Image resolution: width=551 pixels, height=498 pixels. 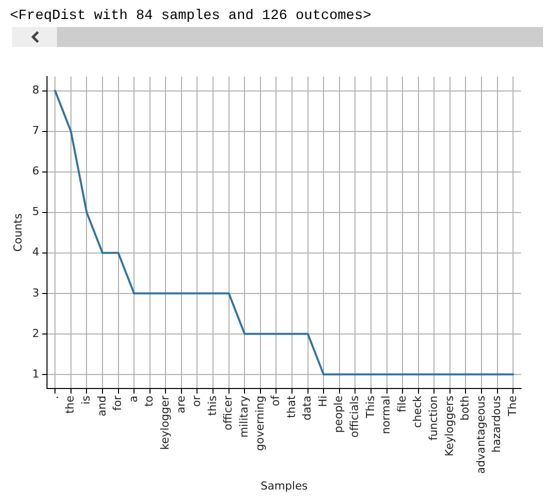 I want to click on x-tick-label: officials, so click(x=355, y=416).